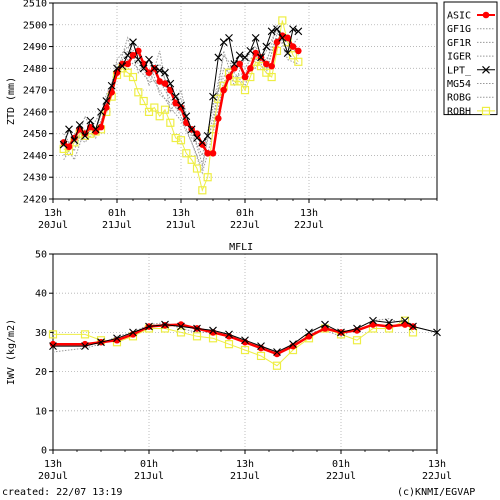 The image size is (500, 500). Describe the element at coordinates (11, 352) in the screenshot. I see `y-axis-label: IWV (kg/m2)` at that location.